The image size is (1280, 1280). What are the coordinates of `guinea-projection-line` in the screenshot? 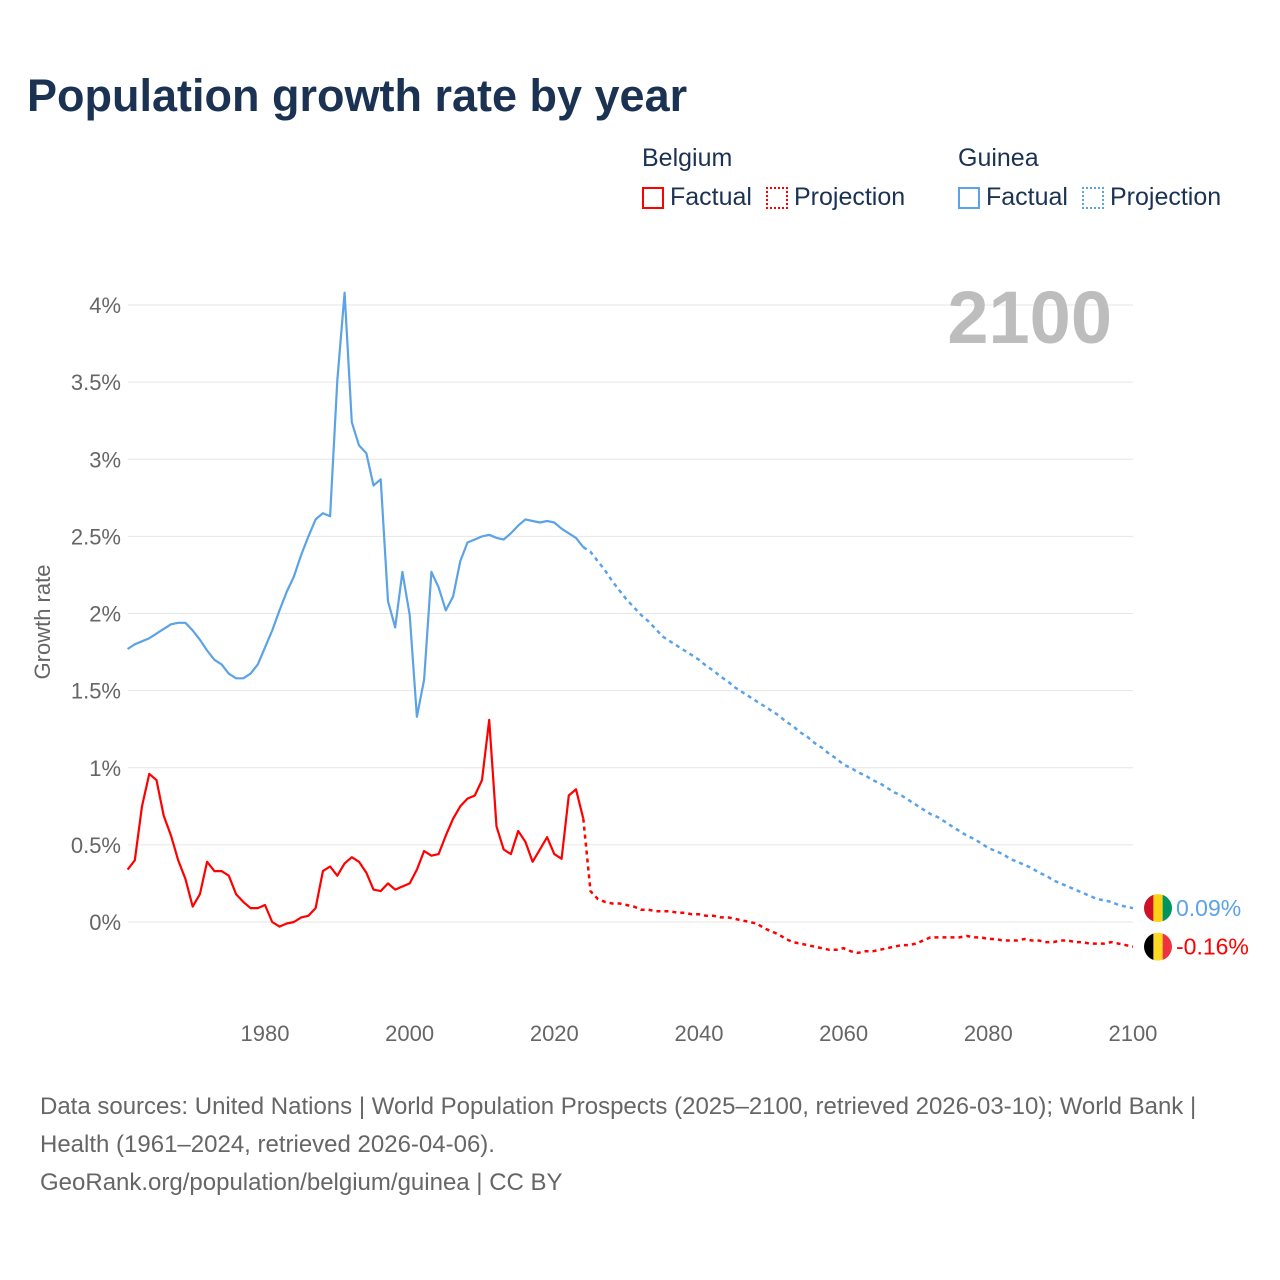 It's located at (858, 728).